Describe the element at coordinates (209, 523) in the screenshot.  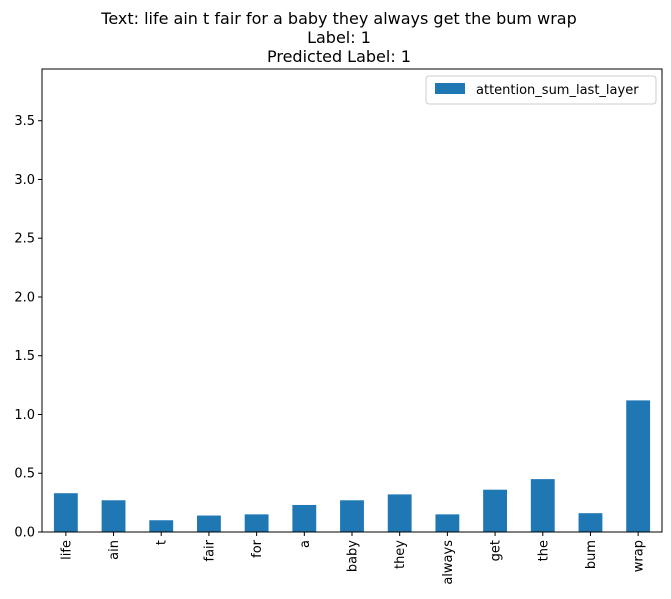
I see `bar-fair` at that location.